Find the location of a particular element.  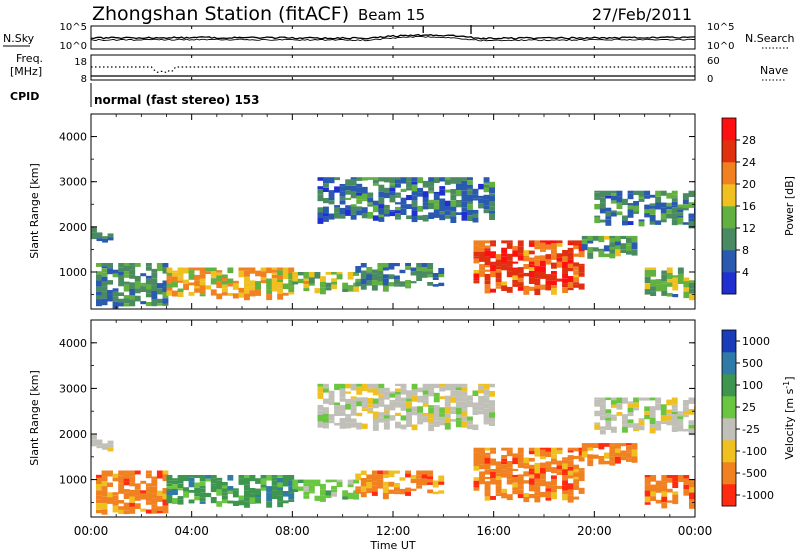

colorbar-tick-label: 500 is located at coordinates (752, 363).